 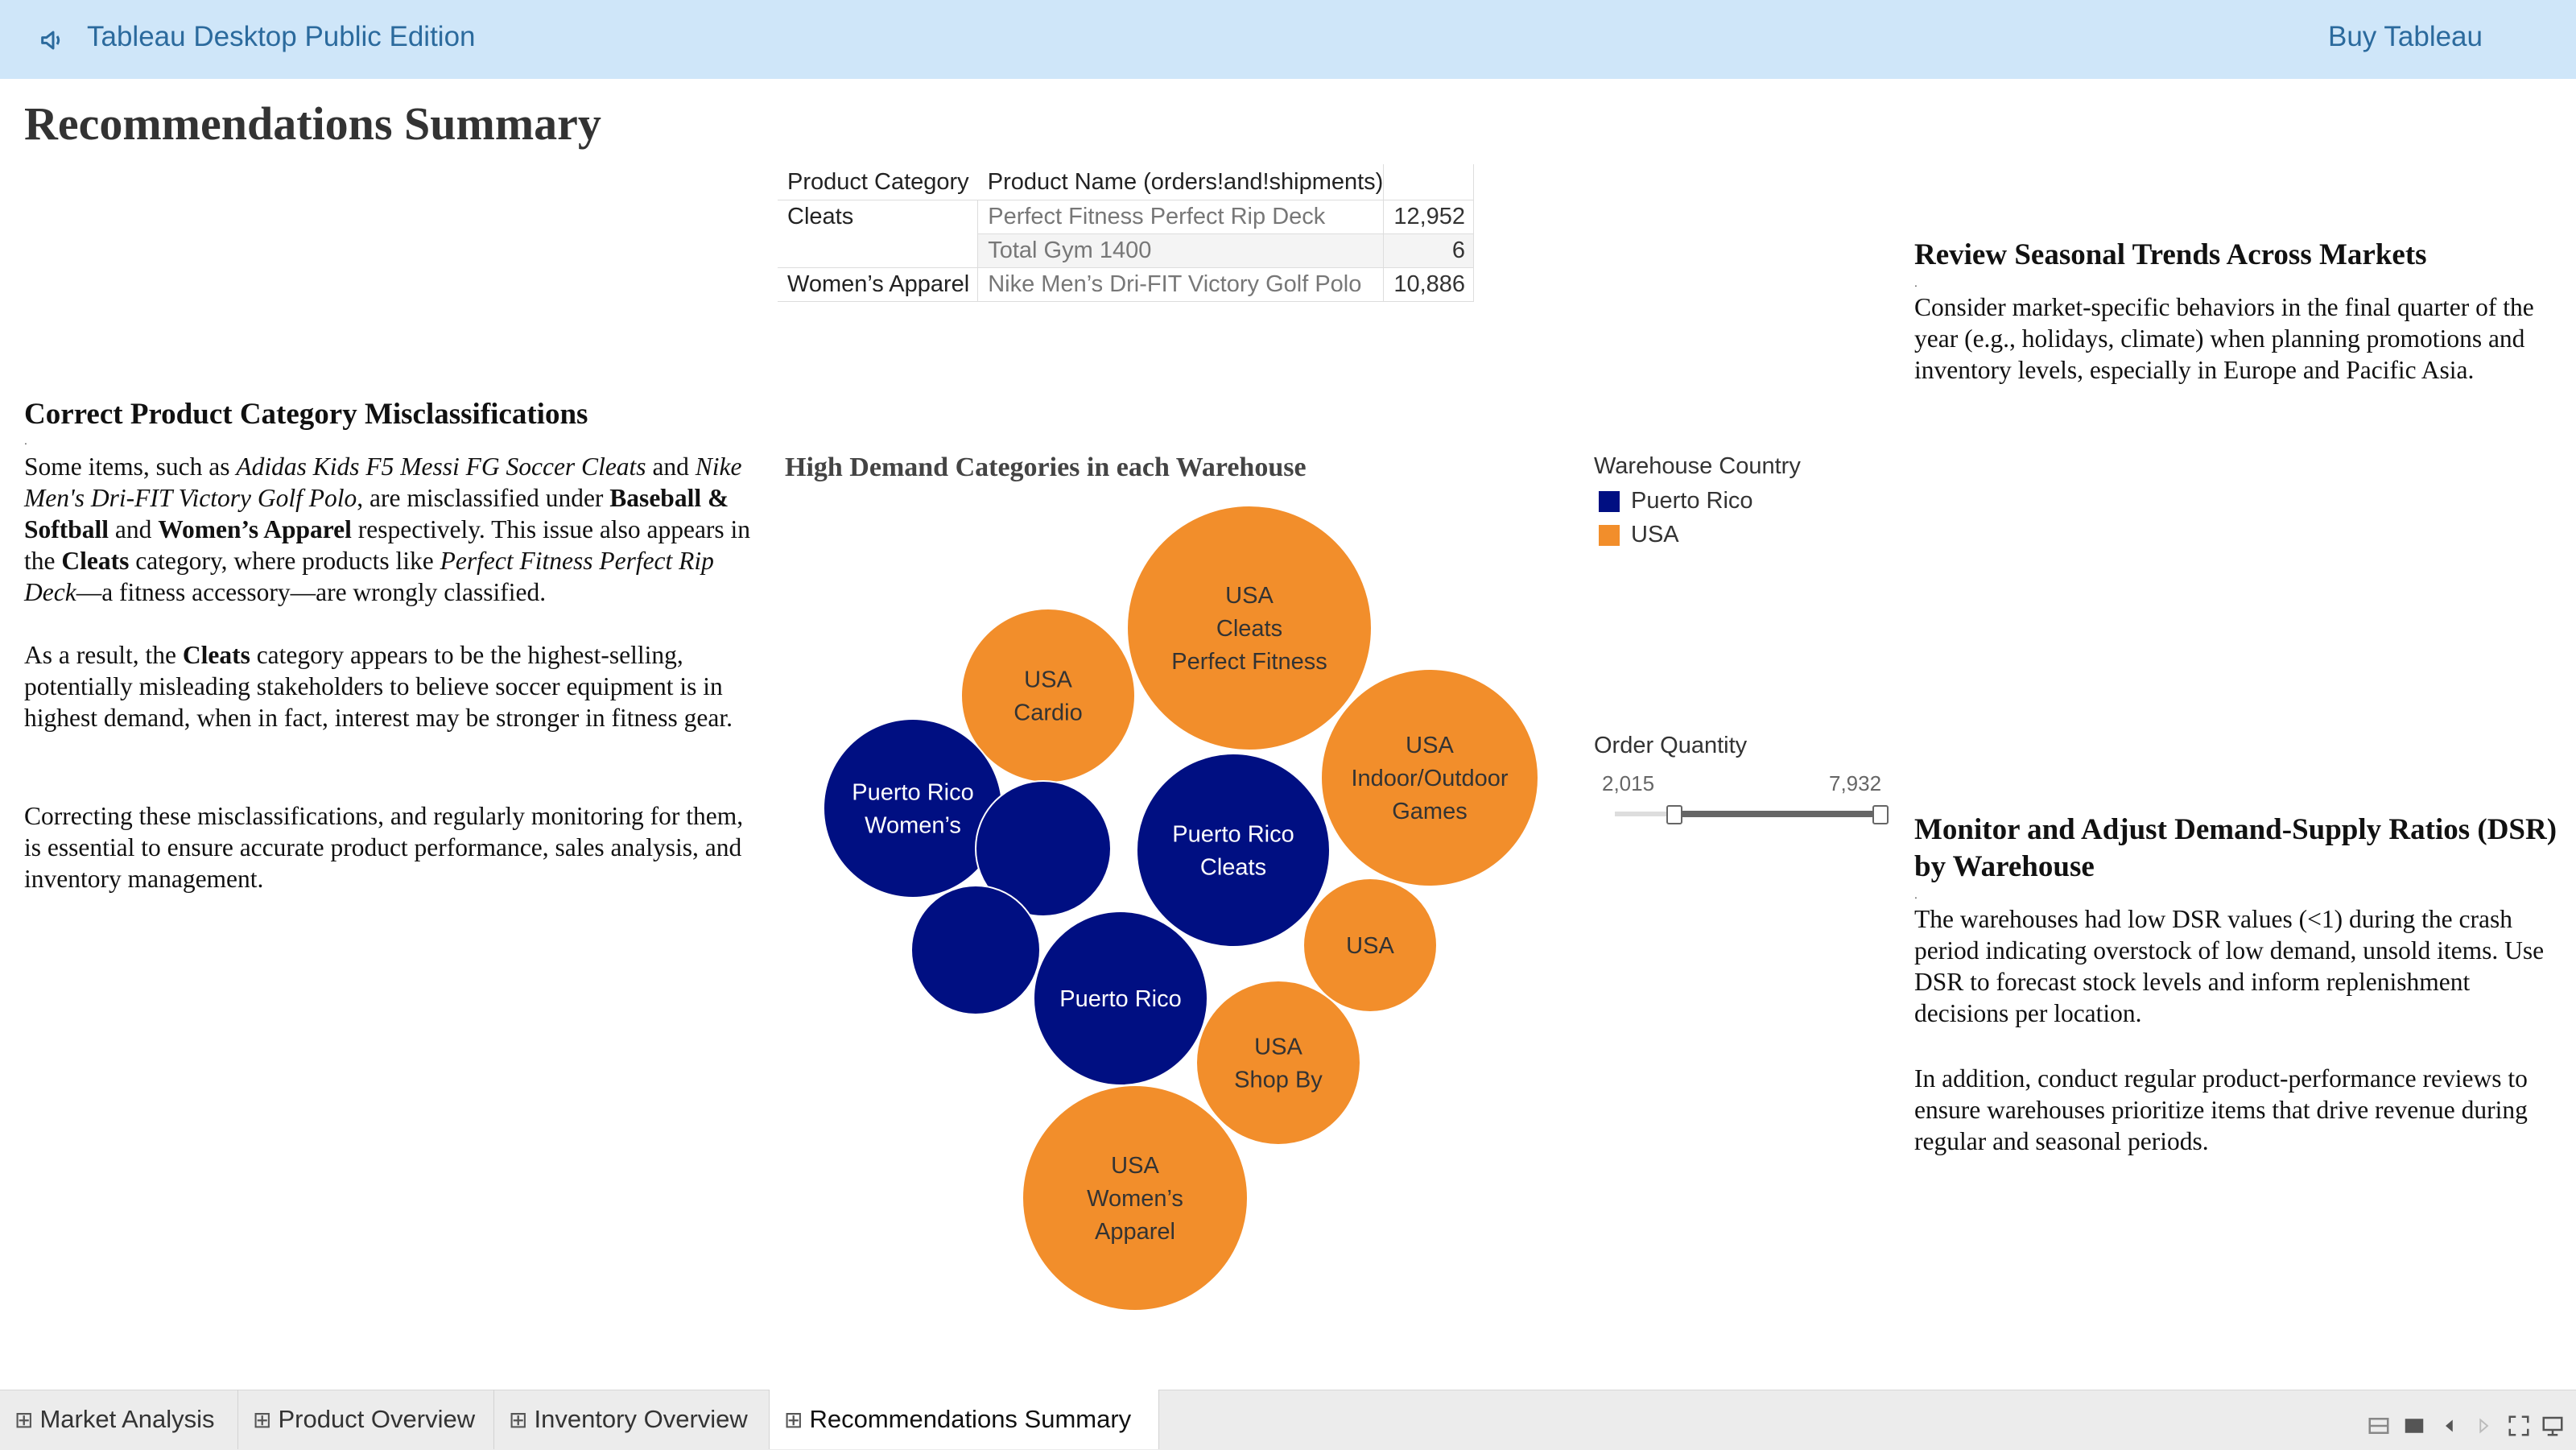 What do you see at coordinates (130, 466) in the screenshot?
I see `text-run: Some items, such as` at bounding box center [130, 466].